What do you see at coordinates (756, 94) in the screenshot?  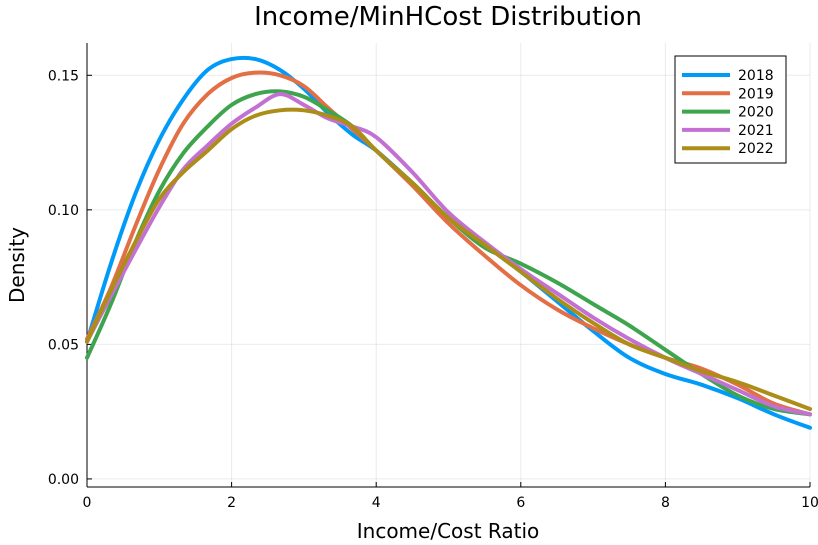 I see `legend-label-2019: 2019` at bounding box center [756, 94].